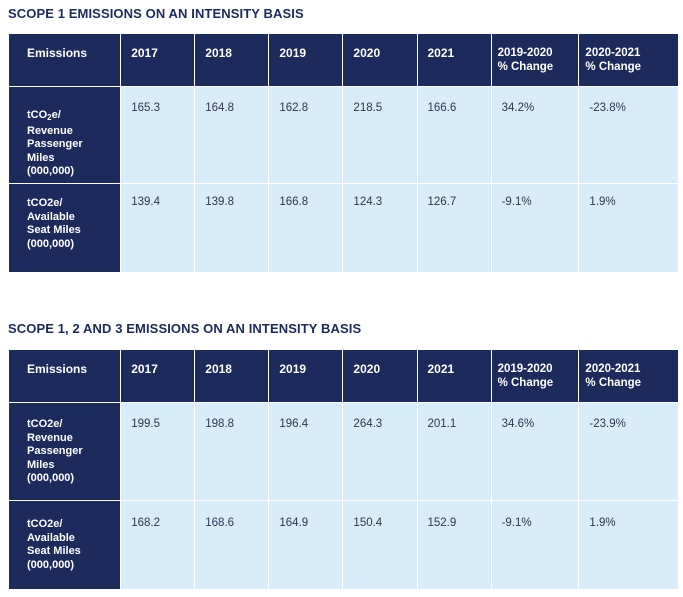 The width and height of the screenshot is (683, 597). Describe the element at coordinates (454, 135) in the screenshot. I see `cell-2021: 166.6` at that location.